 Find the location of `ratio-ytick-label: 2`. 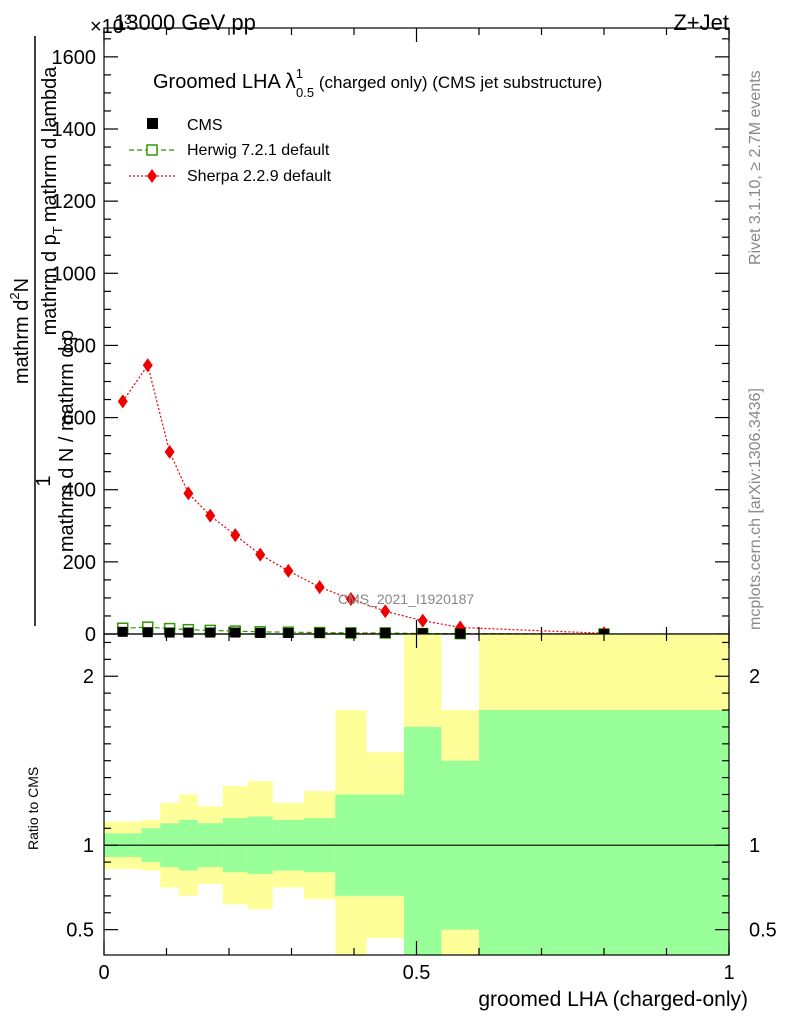

ratio-ytick-label: 2 is located at coordinates (88, 677).